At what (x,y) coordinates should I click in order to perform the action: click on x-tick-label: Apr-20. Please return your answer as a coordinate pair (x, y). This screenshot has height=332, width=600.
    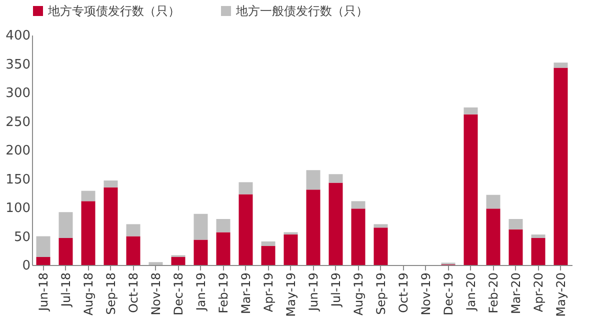
    Looking at the image, I should click on (538, 292).